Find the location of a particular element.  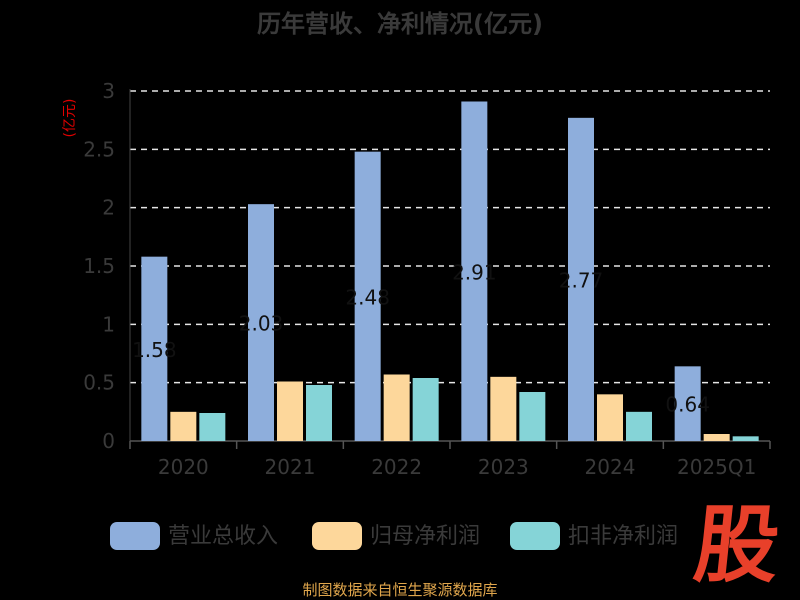

legend-label: 归母净利润 is located at coordinates (425, 536).